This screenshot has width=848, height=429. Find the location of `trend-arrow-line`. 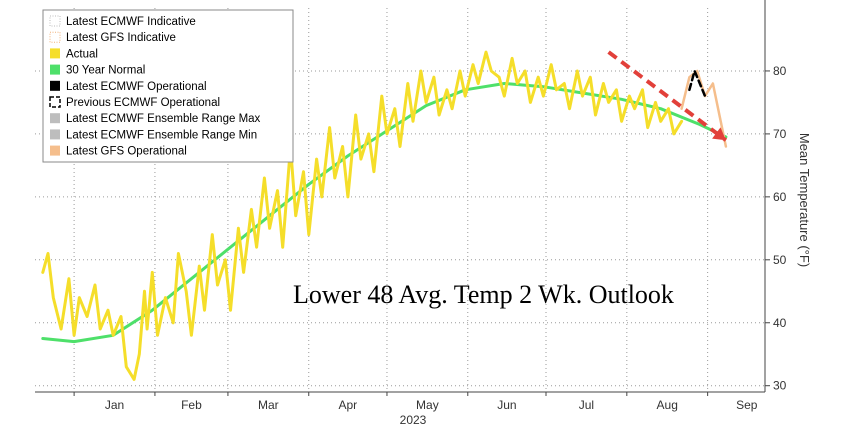

trend-arrow-line is located at coordinates (667, 96).